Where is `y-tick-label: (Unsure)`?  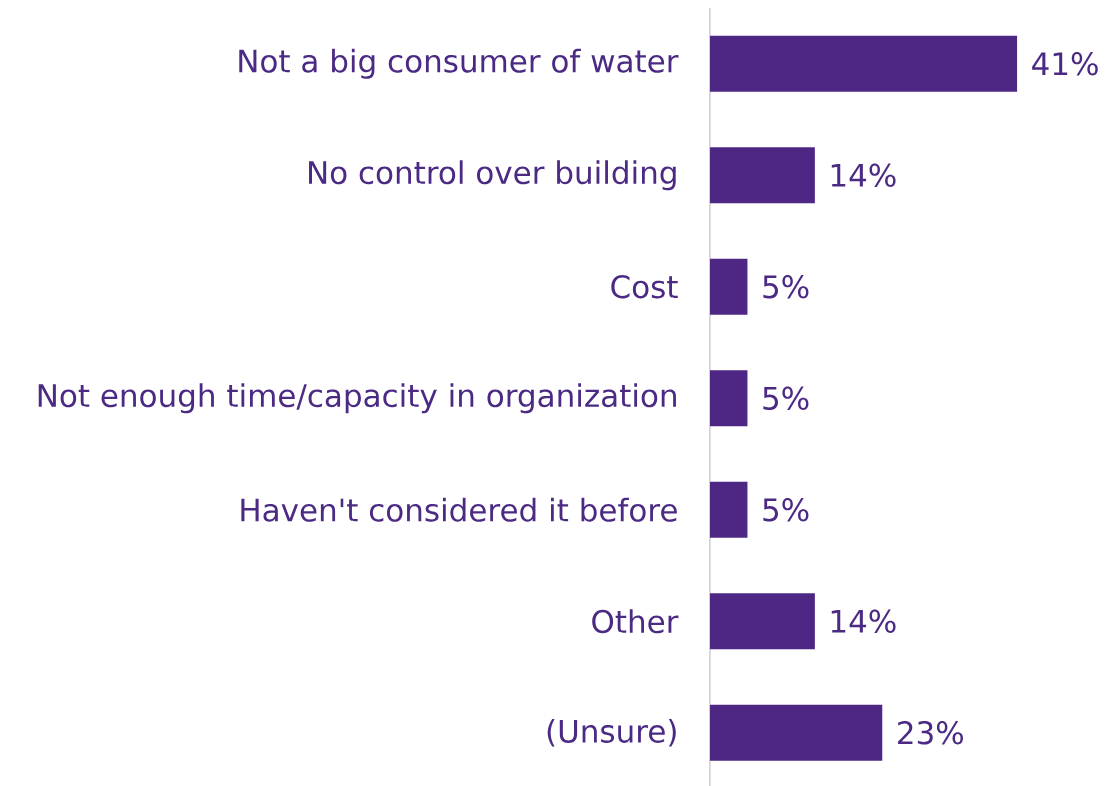 y-tick-label: (Unsure) is located at coordinates (611, 732).